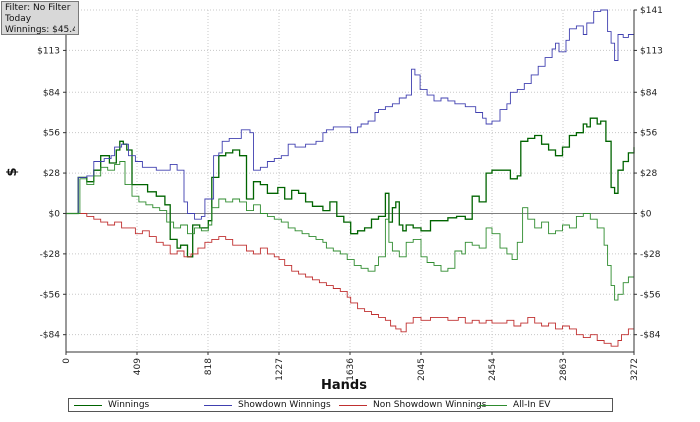 This screenshot has height=422, width=700. What do you see at coordinates (55, 214) in the screenshot?
I see `y-tick-label-left: $0` at bounding box center [55, 214].